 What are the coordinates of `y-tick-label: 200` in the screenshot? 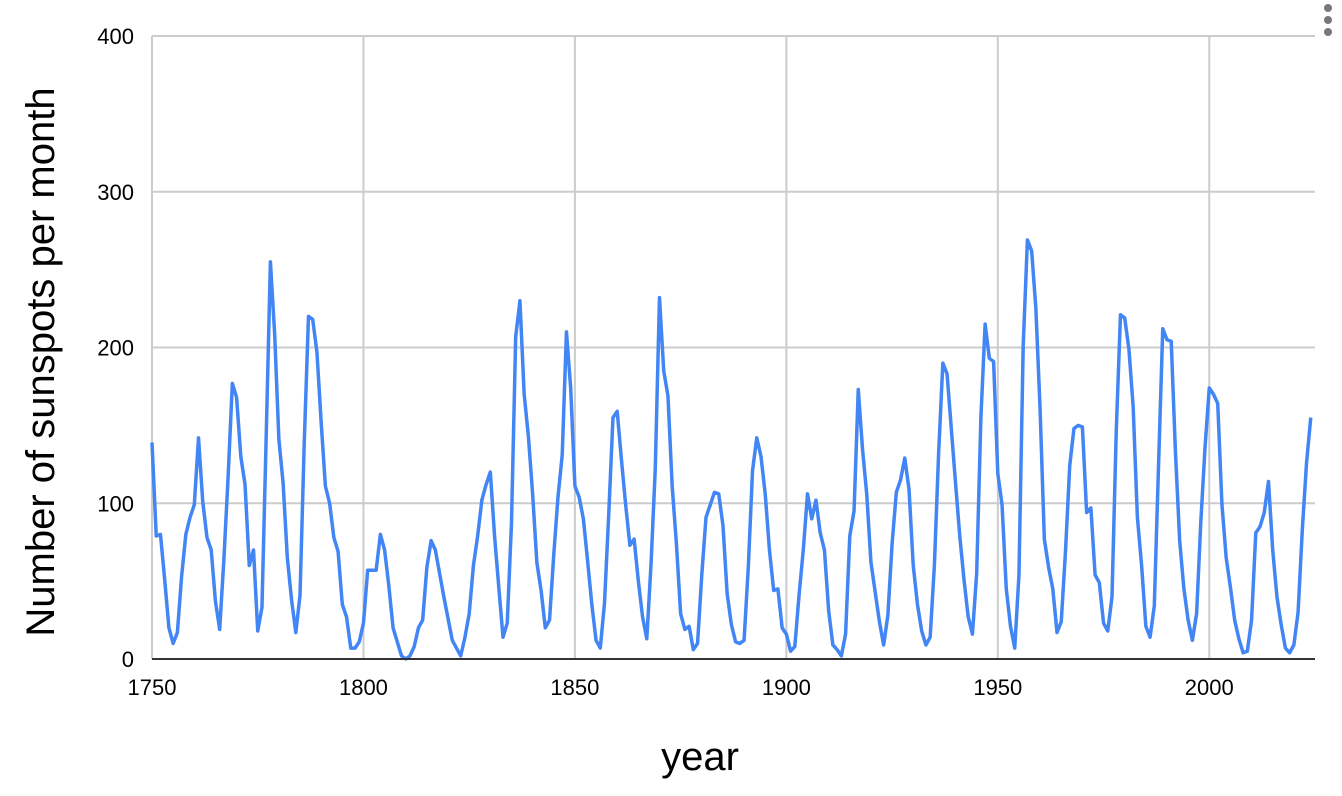 It's located at (115, 348).